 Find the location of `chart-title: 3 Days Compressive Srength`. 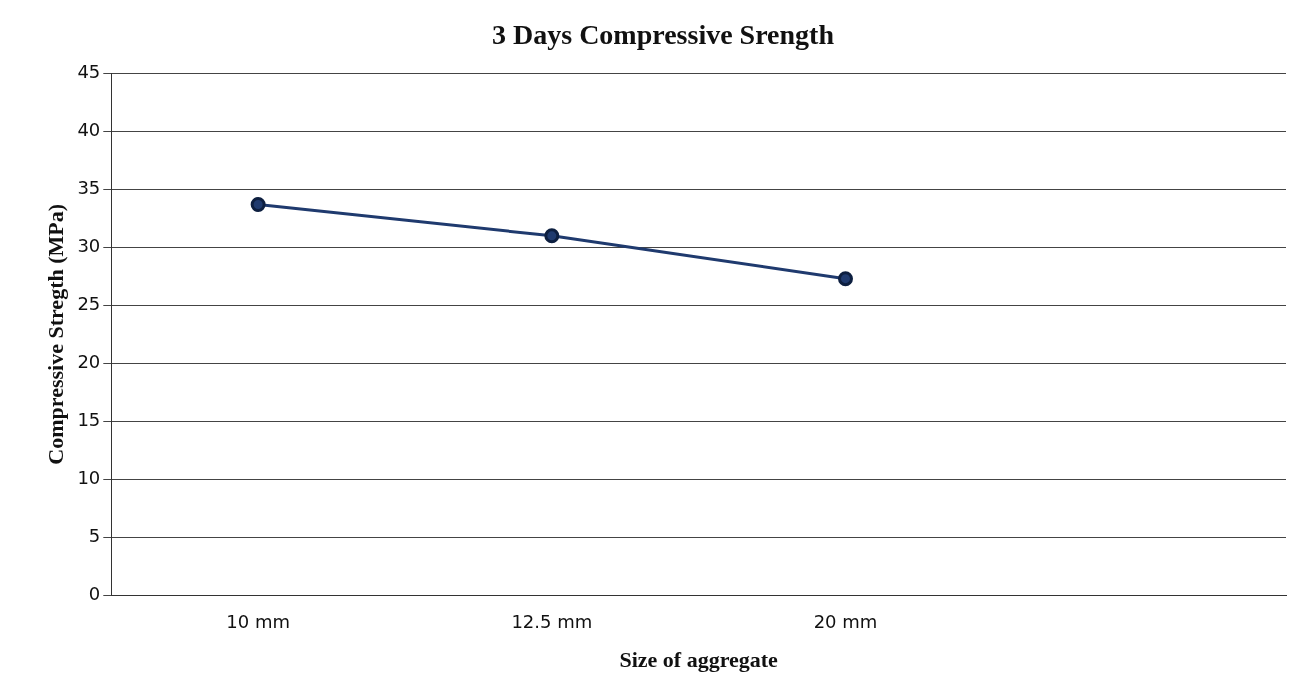

chart-title: 3 Days Compressive Srength is located at coordinates (663, 35).